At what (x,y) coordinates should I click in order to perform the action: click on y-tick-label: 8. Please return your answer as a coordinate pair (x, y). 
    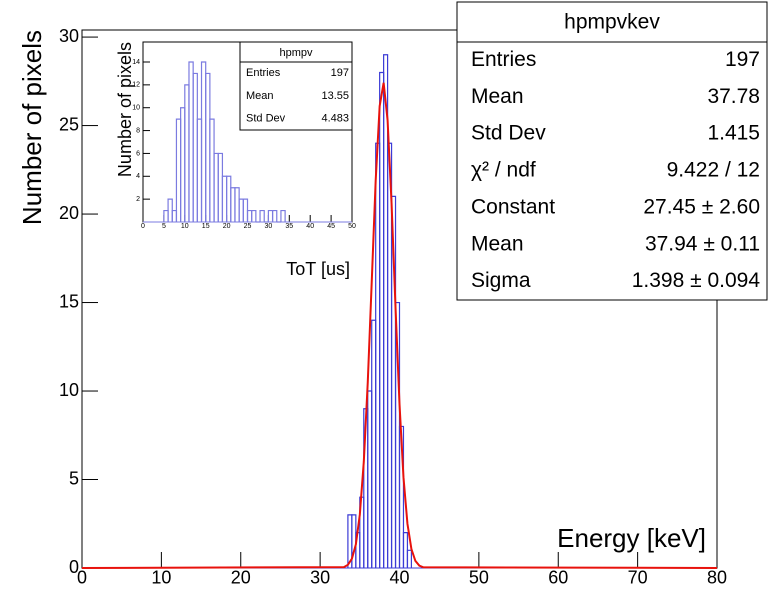
    Looking at the image, I should click on (138, 130).